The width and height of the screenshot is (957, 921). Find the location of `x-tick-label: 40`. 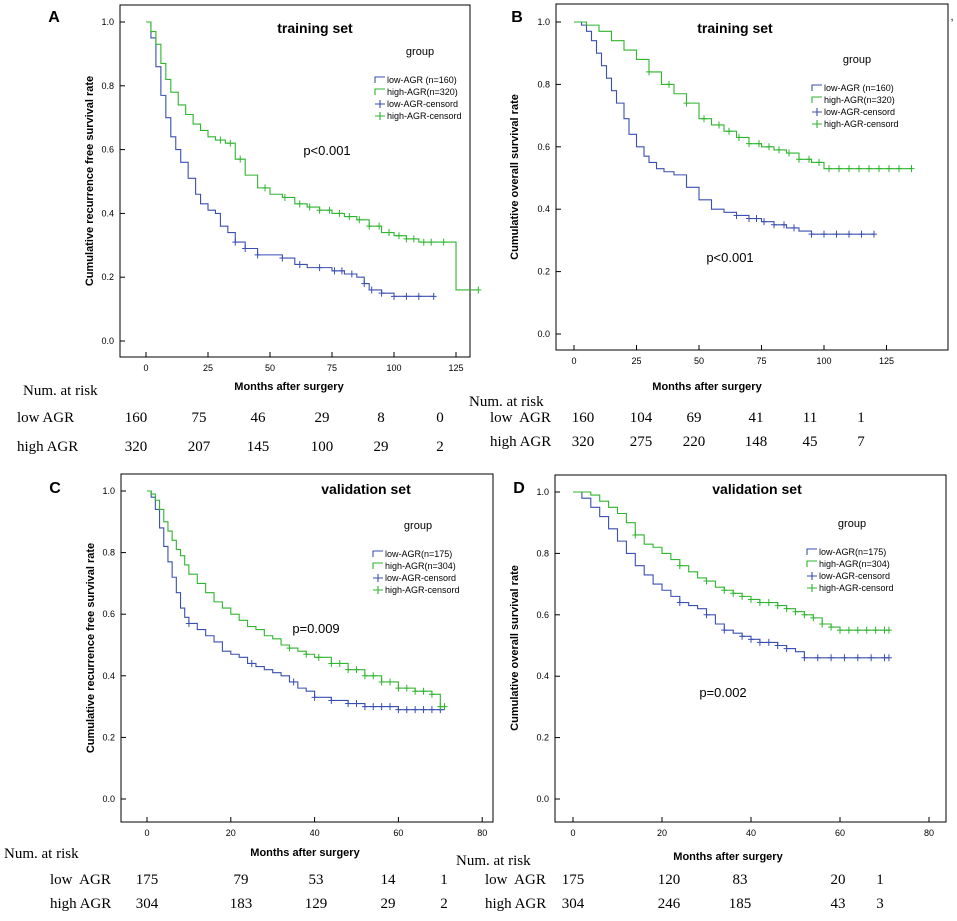

x-tick-label: 40 is located at coordinates (315, 833).